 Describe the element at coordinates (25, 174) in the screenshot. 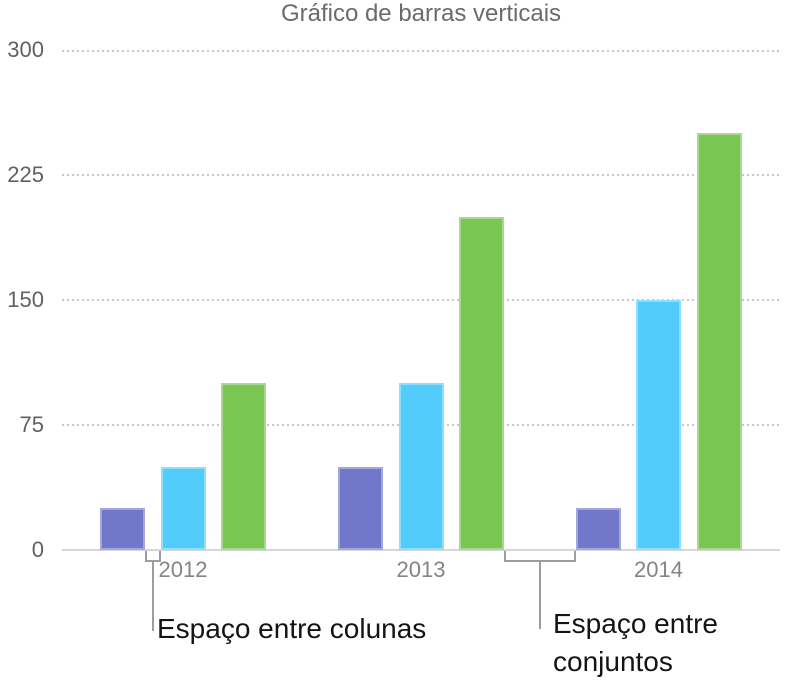

I see `y-tick-label-225: 225` at that location.